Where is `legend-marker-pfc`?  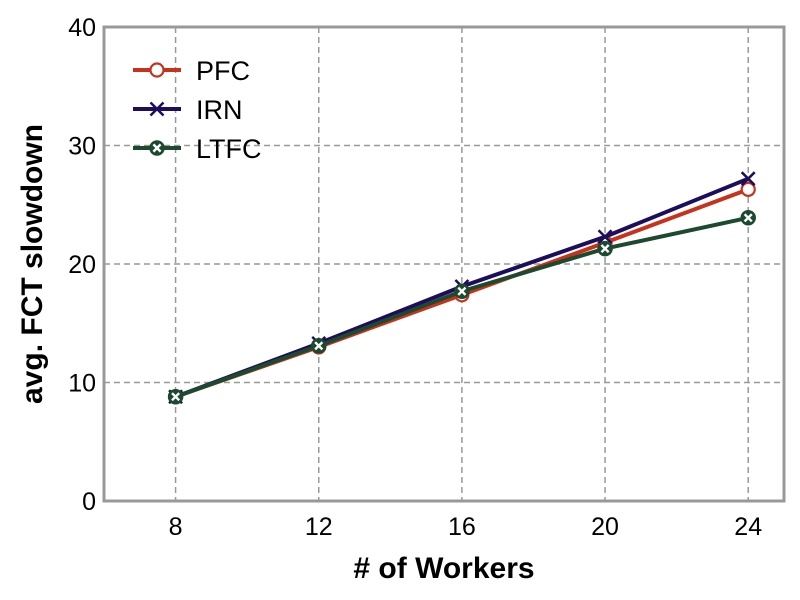
legend-marker-pfc is located at coordinates (157, 70).